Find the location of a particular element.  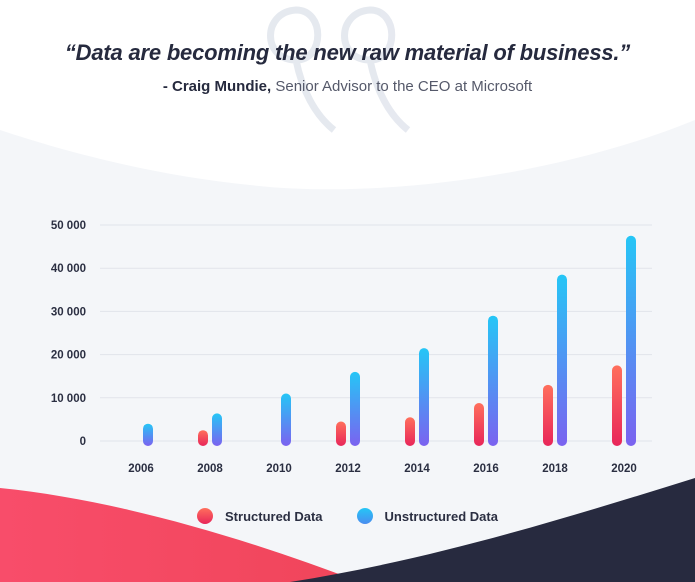

bar-unstructured-2012 is located at coordinates (355, 408).